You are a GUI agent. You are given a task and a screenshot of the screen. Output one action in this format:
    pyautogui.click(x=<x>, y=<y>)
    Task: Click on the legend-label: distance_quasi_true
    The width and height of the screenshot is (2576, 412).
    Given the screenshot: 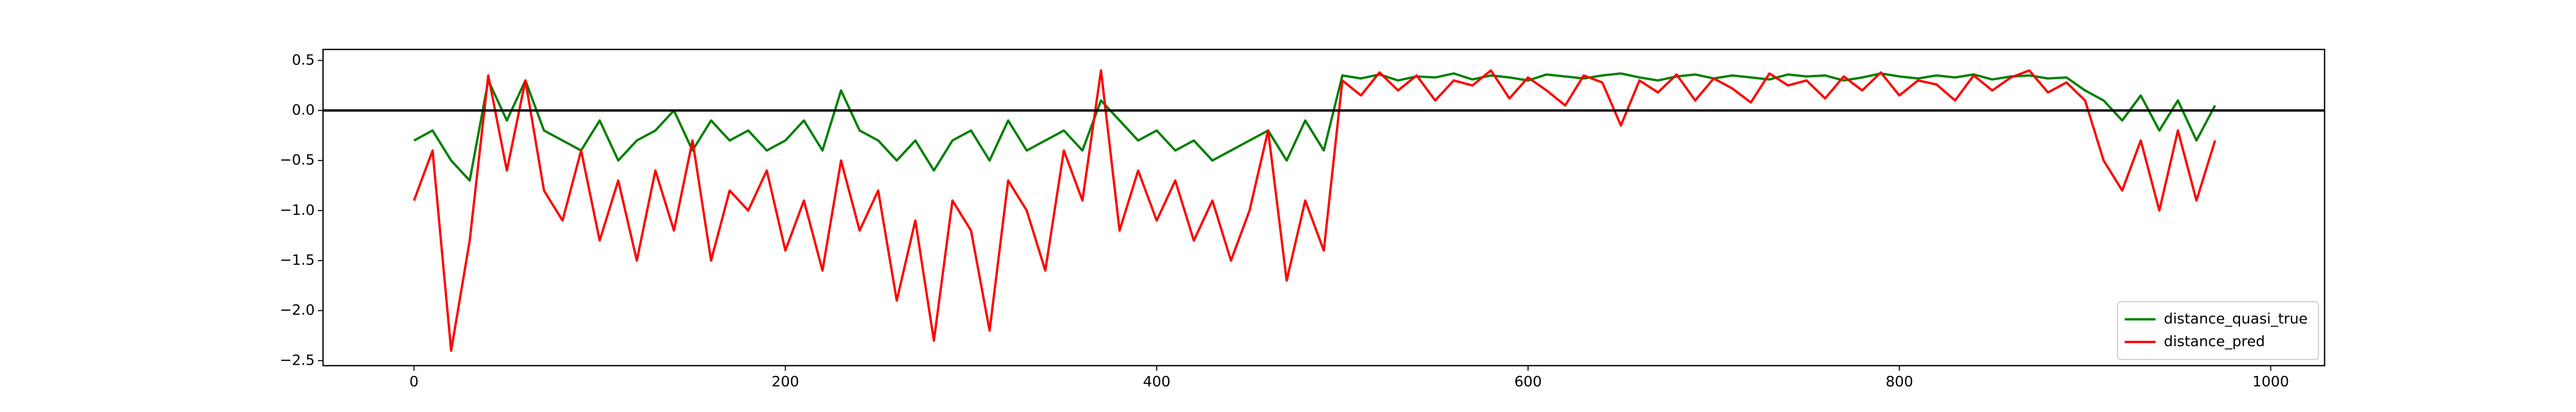 What is the action you would take?
    pyautogui.click(x=2236, y=318)
    